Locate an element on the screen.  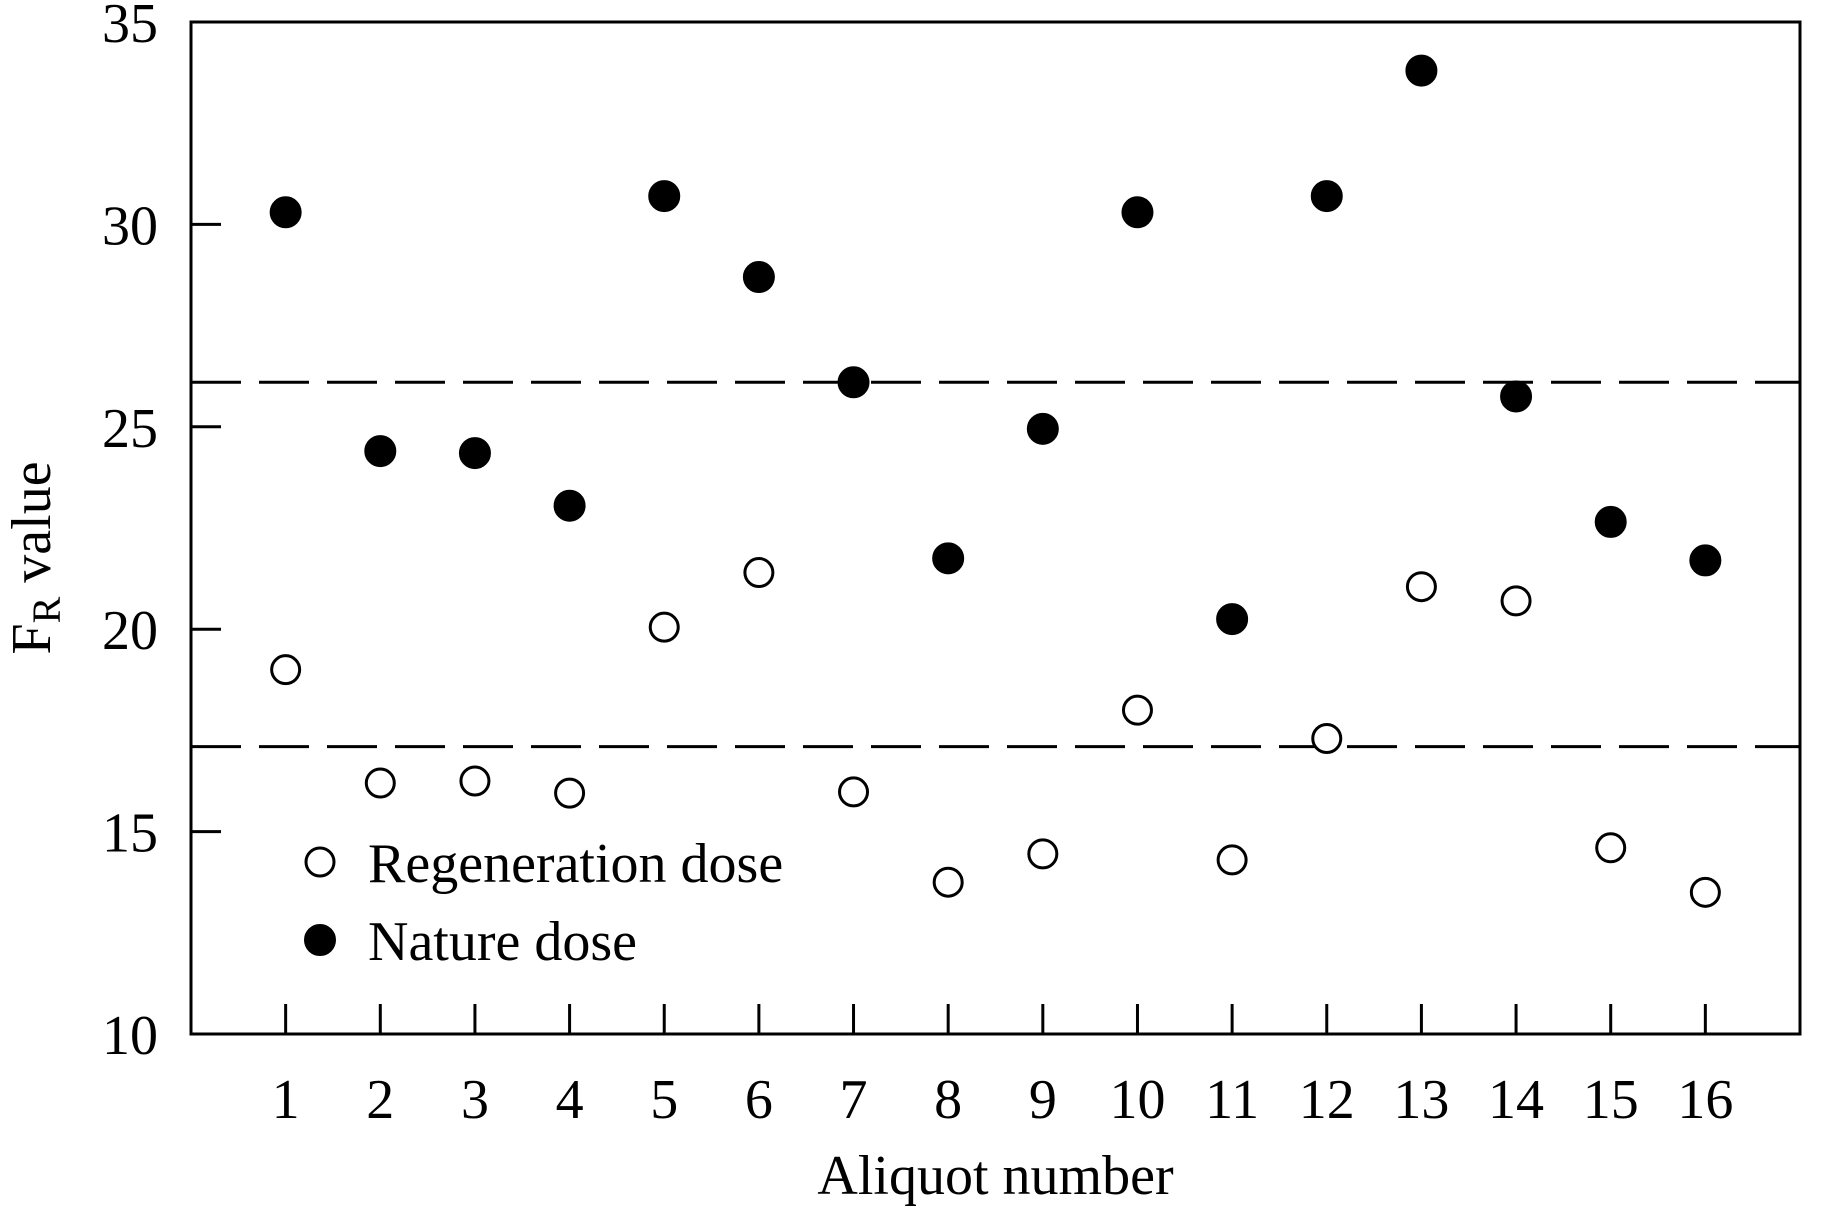
x-tick-label: 1 is located at coordinates (286, 1100).